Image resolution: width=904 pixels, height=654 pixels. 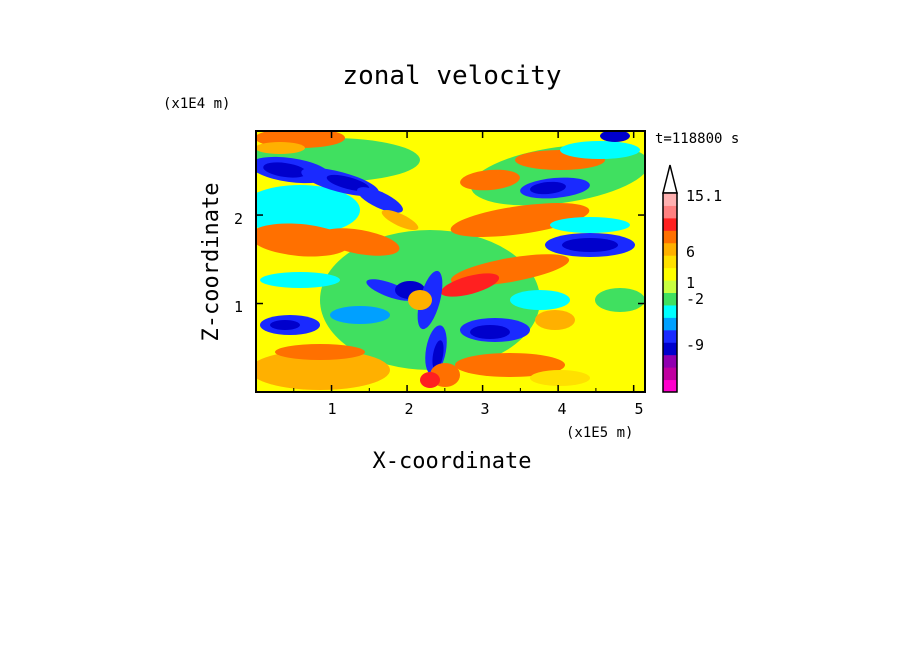 I want to click on colorbar-frame, so click(x=670, y=292).